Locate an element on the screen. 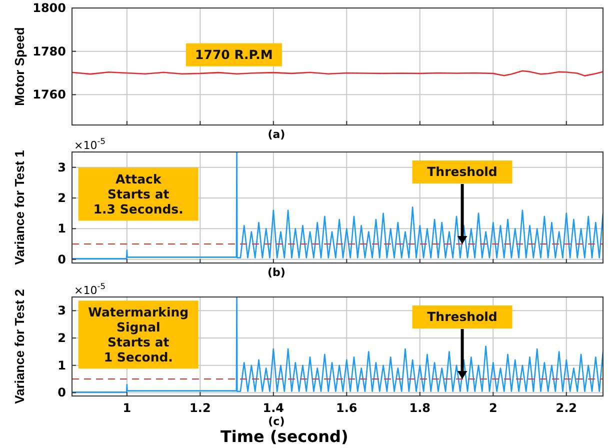 This screenshot has height=448, width=613. x-tick-label: 1.8 is located at coordinates (420, 408).